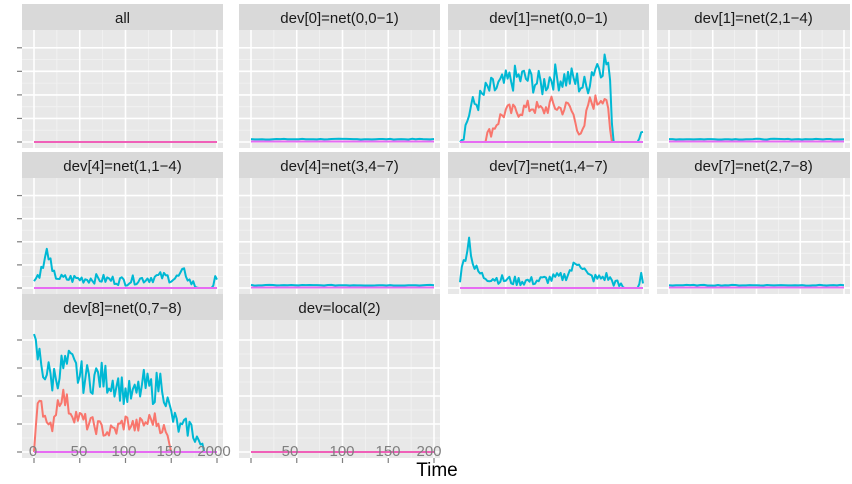 Image resolution: width=852 pixels, height=484 pixels. I want to click on facet-panel: dev[8]=net(0,7−8), so click(122, 376).